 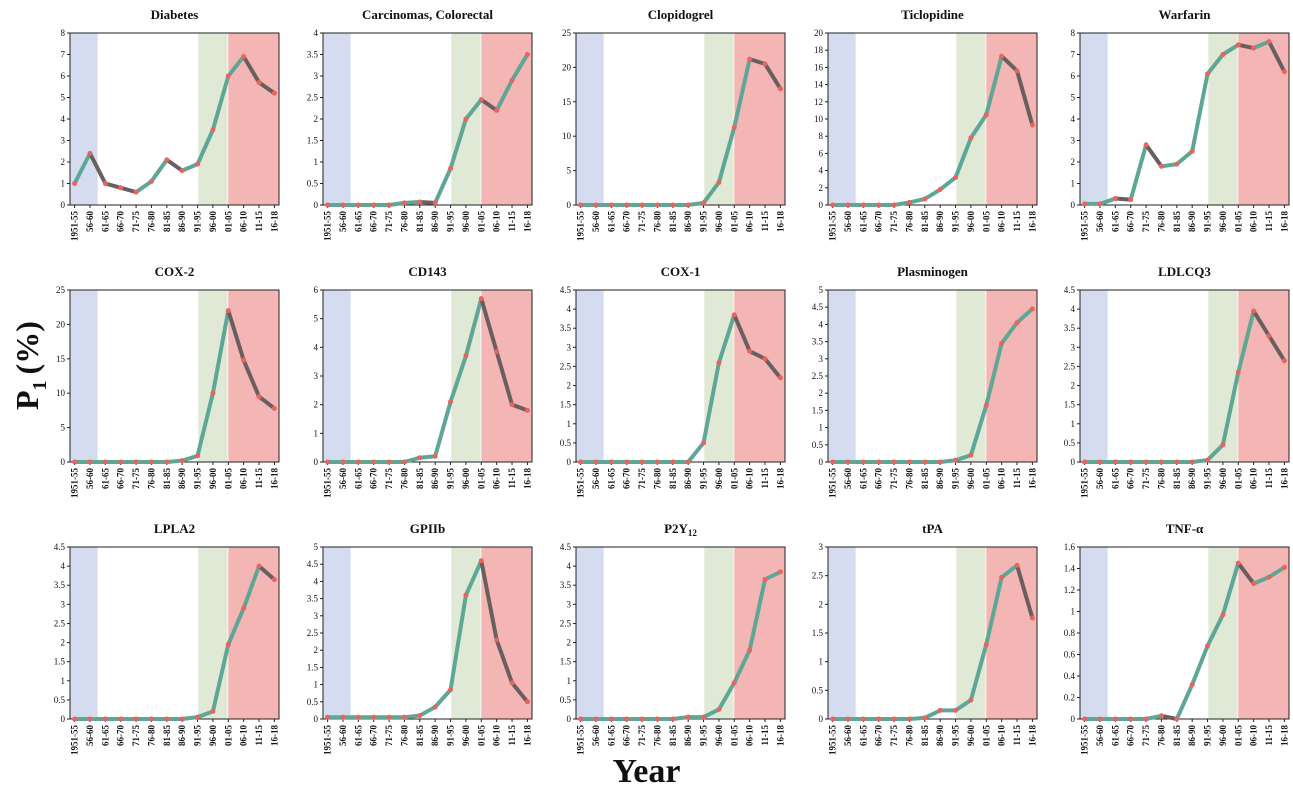 What do you see at coordinates (1284, 478) in the screenshot?
I see `x-tick-label: 16-18` at bounding box center [1284, 478].